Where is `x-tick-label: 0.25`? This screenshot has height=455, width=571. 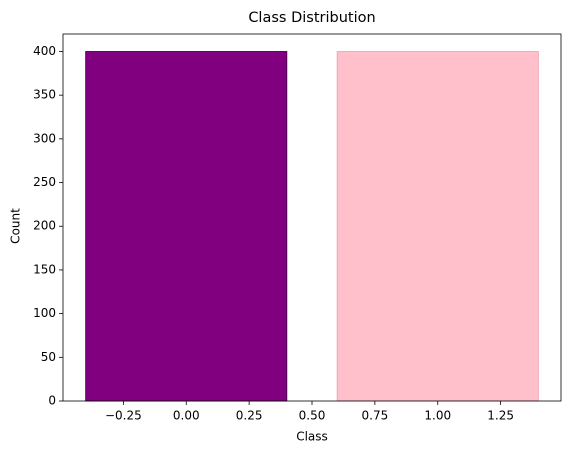
x-tick-label: 0.25 is located at coordinates (249, 416).